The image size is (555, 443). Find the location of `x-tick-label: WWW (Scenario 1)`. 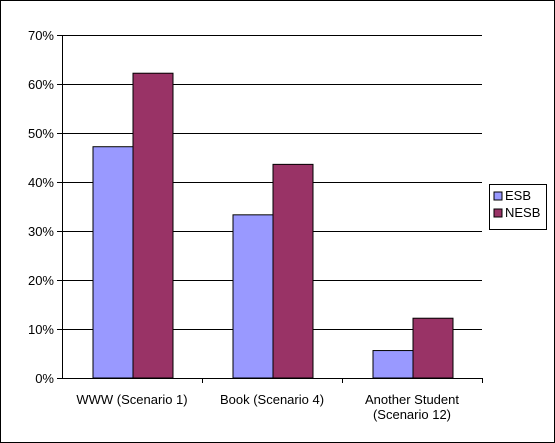

x-tick-label: WWW (Scenario 1) is located at coordinates (131, 399).